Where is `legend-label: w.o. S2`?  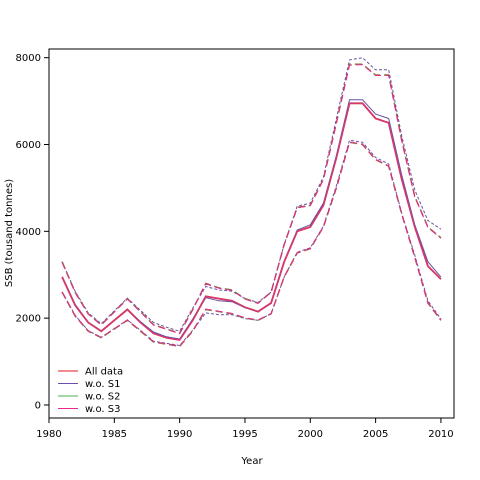 legend-label: w.o. S2 is located at coordinates (102, 397).